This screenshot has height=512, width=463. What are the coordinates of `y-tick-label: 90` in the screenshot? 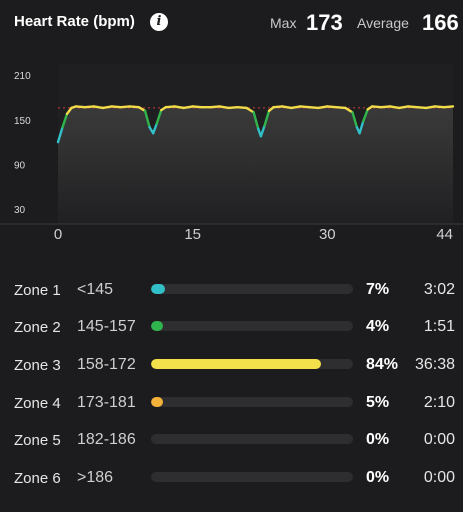 It's located at (20, 165).